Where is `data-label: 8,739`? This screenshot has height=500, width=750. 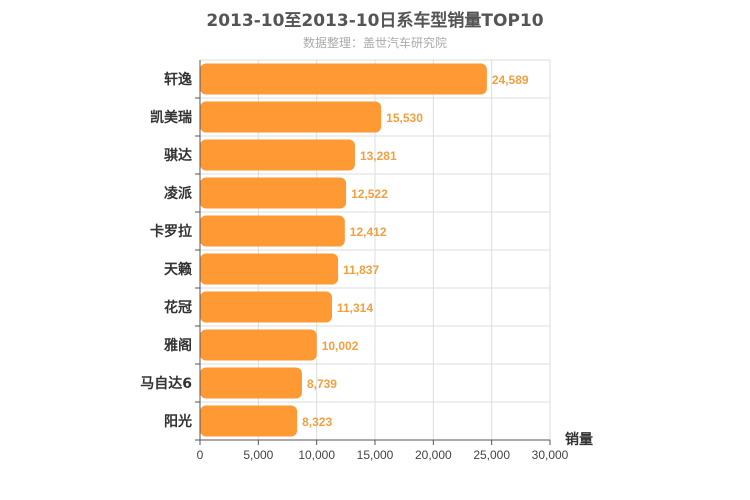 data-label: 8,739 is located at coordinates (322, 384).